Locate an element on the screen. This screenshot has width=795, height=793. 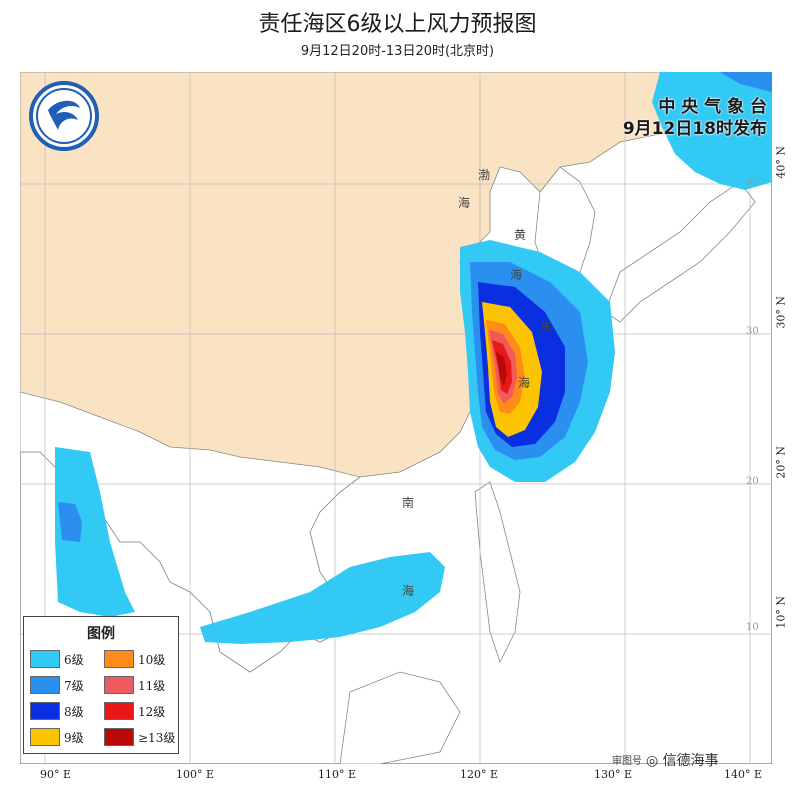
issuer-name: 中 央 气 象 台 is located at coordinates (712, 107).